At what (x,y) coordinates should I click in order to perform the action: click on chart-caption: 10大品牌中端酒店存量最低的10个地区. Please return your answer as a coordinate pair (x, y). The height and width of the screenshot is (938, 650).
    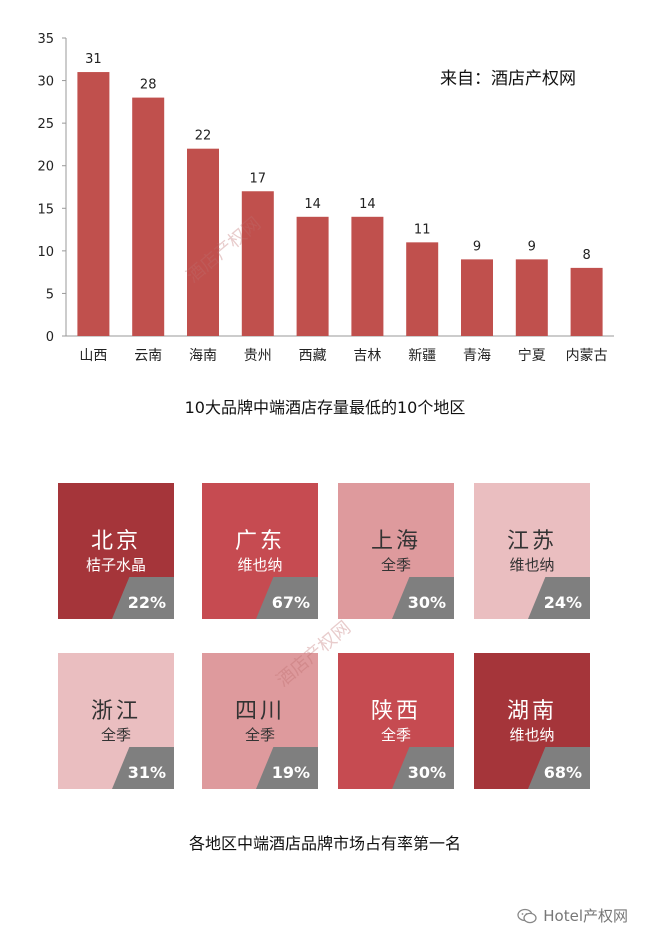
    Looking at the image, I should click on (325, 407).